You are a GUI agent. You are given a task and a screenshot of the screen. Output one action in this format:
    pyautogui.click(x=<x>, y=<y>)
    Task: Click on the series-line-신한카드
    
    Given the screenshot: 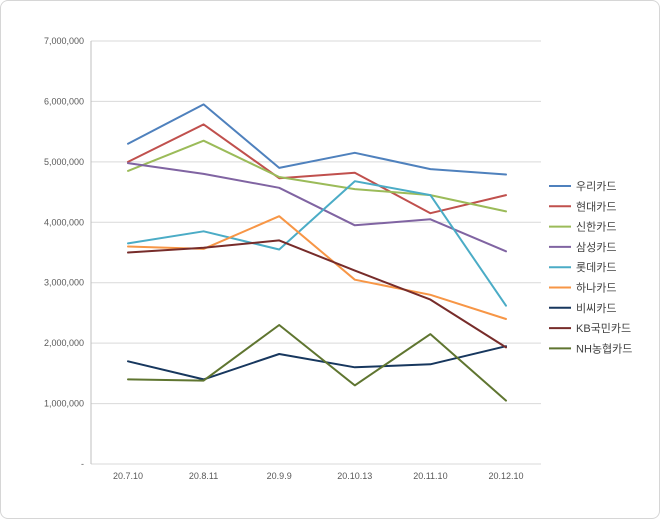 What is the action you would take?
    pyautogui.click(x=317, y=176)
    